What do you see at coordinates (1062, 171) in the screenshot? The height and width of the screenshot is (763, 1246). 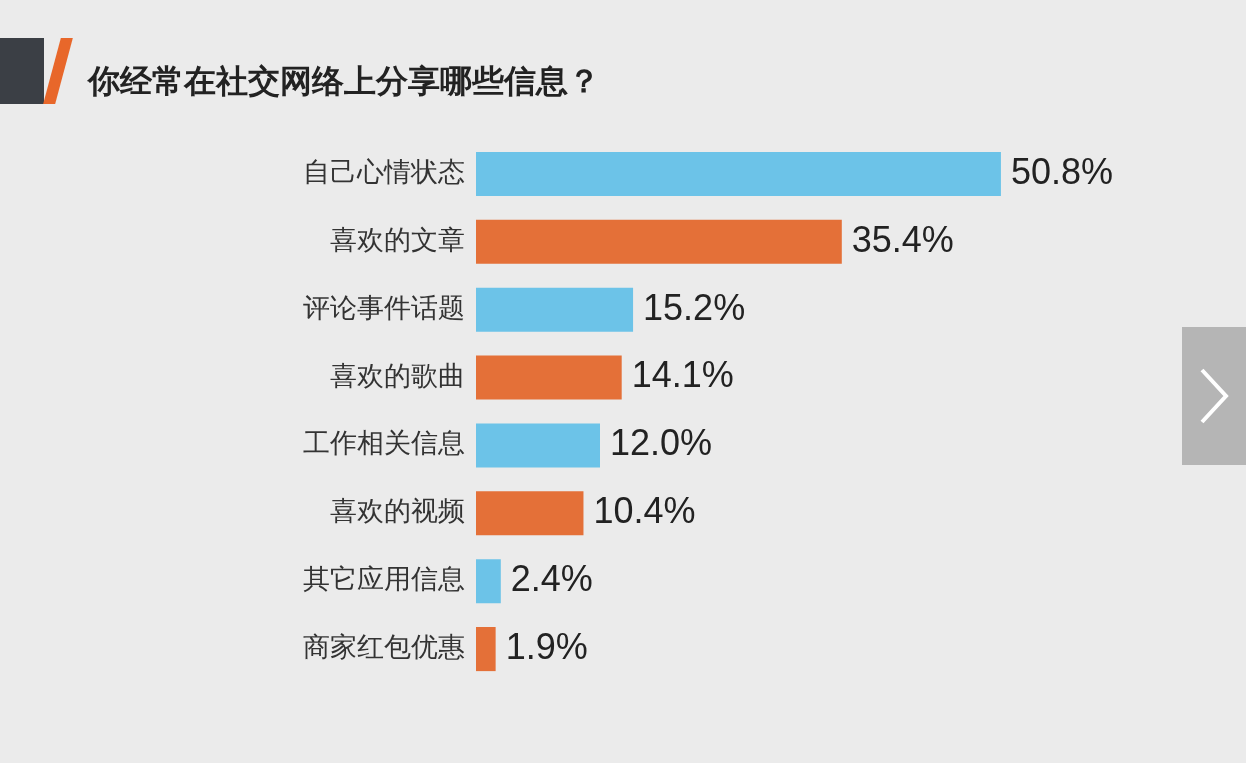 I see `data-label: 50.8%` at bounding box center [1062, 171].